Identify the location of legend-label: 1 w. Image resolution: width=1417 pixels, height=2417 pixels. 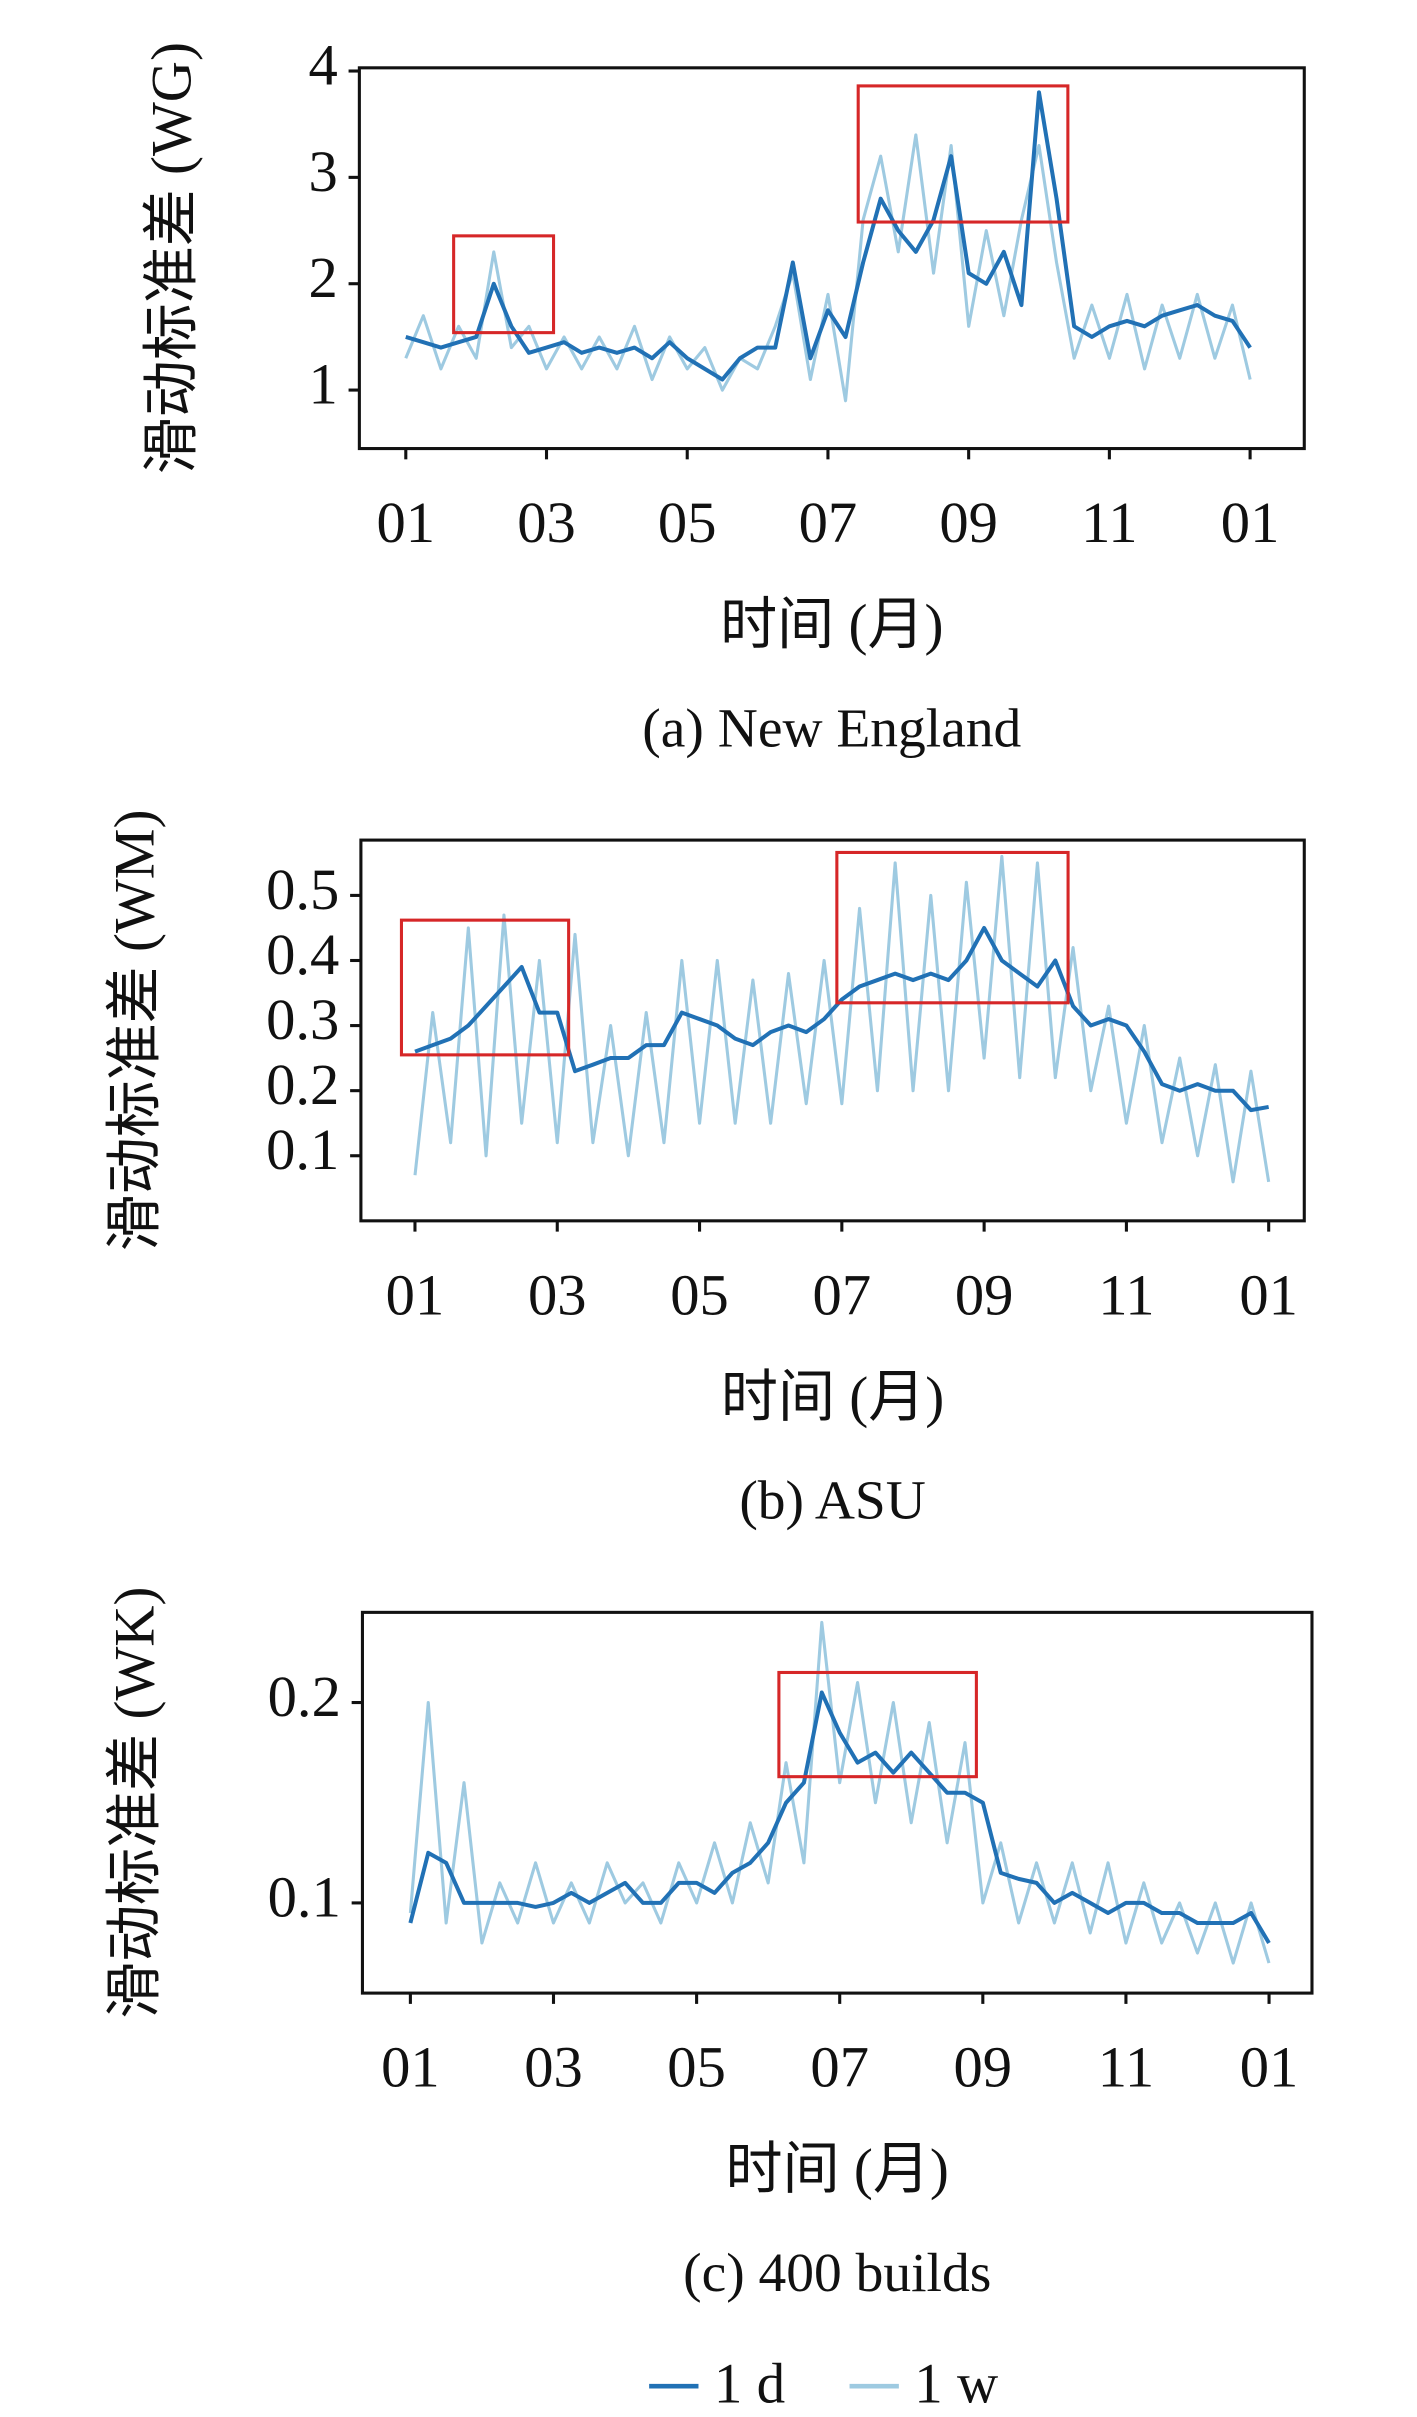
(956, 2383).